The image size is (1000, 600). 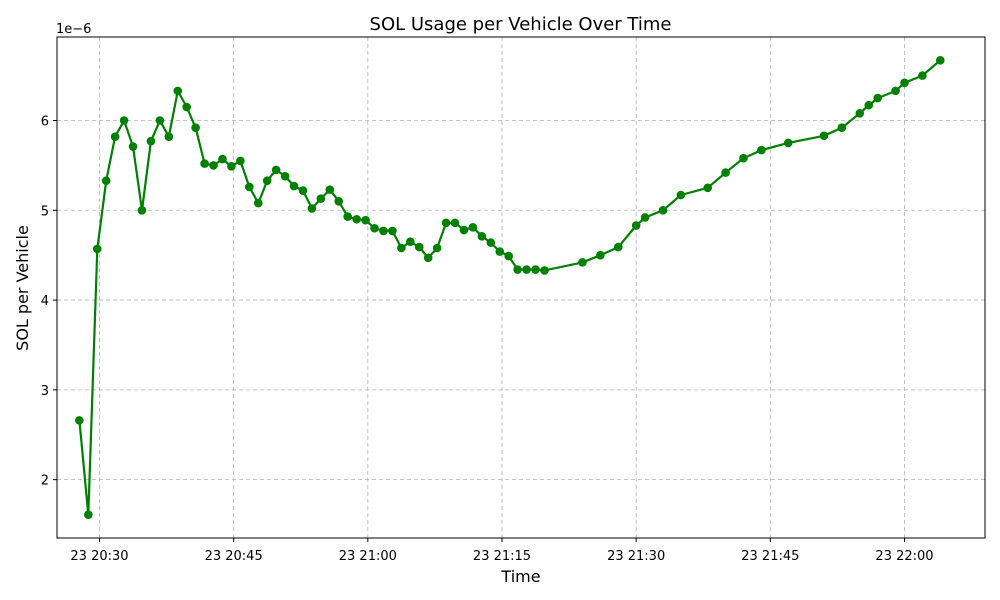 What do you see at coordinates (99, 556) in the screenshot?
I see `x-tick-label: 23 20:30` at bounding box center [99, 556].